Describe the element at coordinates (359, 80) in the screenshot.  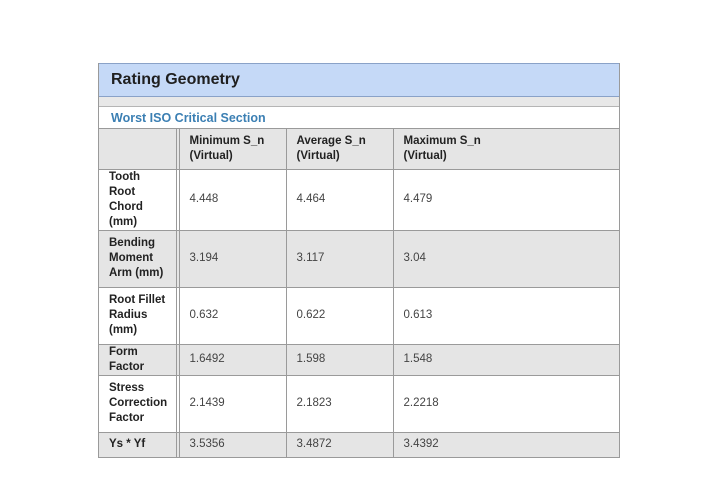
I see `panel-title: Rating Geometry` at that location.